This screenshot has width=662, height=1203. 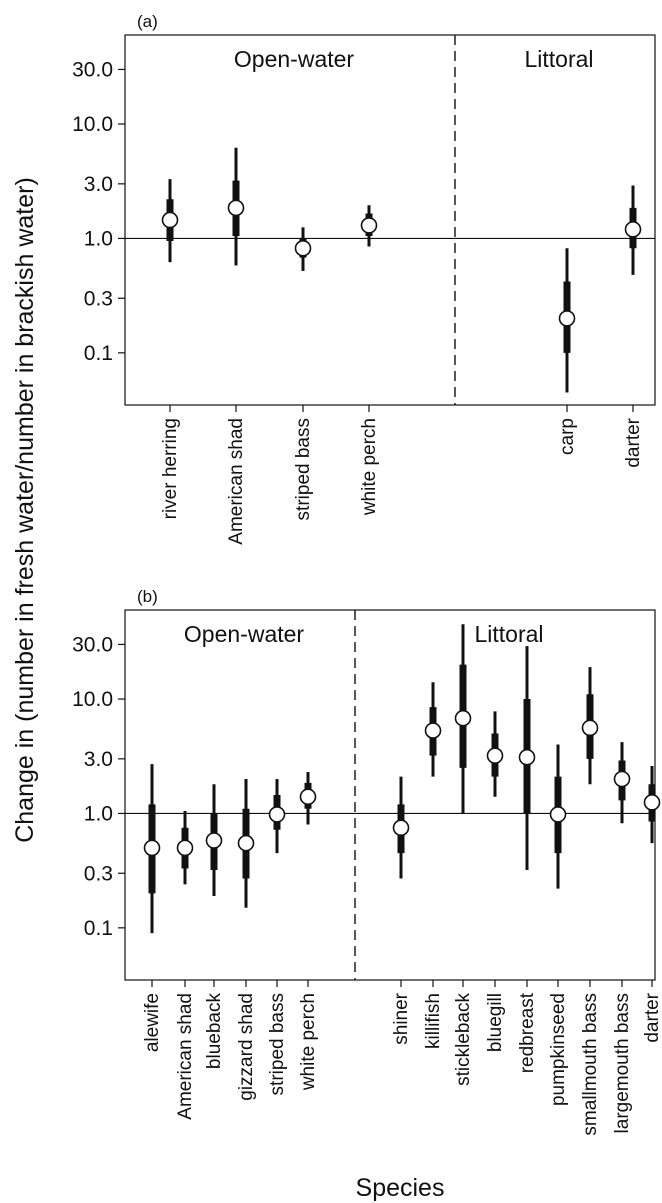 I want to click on category-label: largemouth bass, so click(x=622, y=1063).